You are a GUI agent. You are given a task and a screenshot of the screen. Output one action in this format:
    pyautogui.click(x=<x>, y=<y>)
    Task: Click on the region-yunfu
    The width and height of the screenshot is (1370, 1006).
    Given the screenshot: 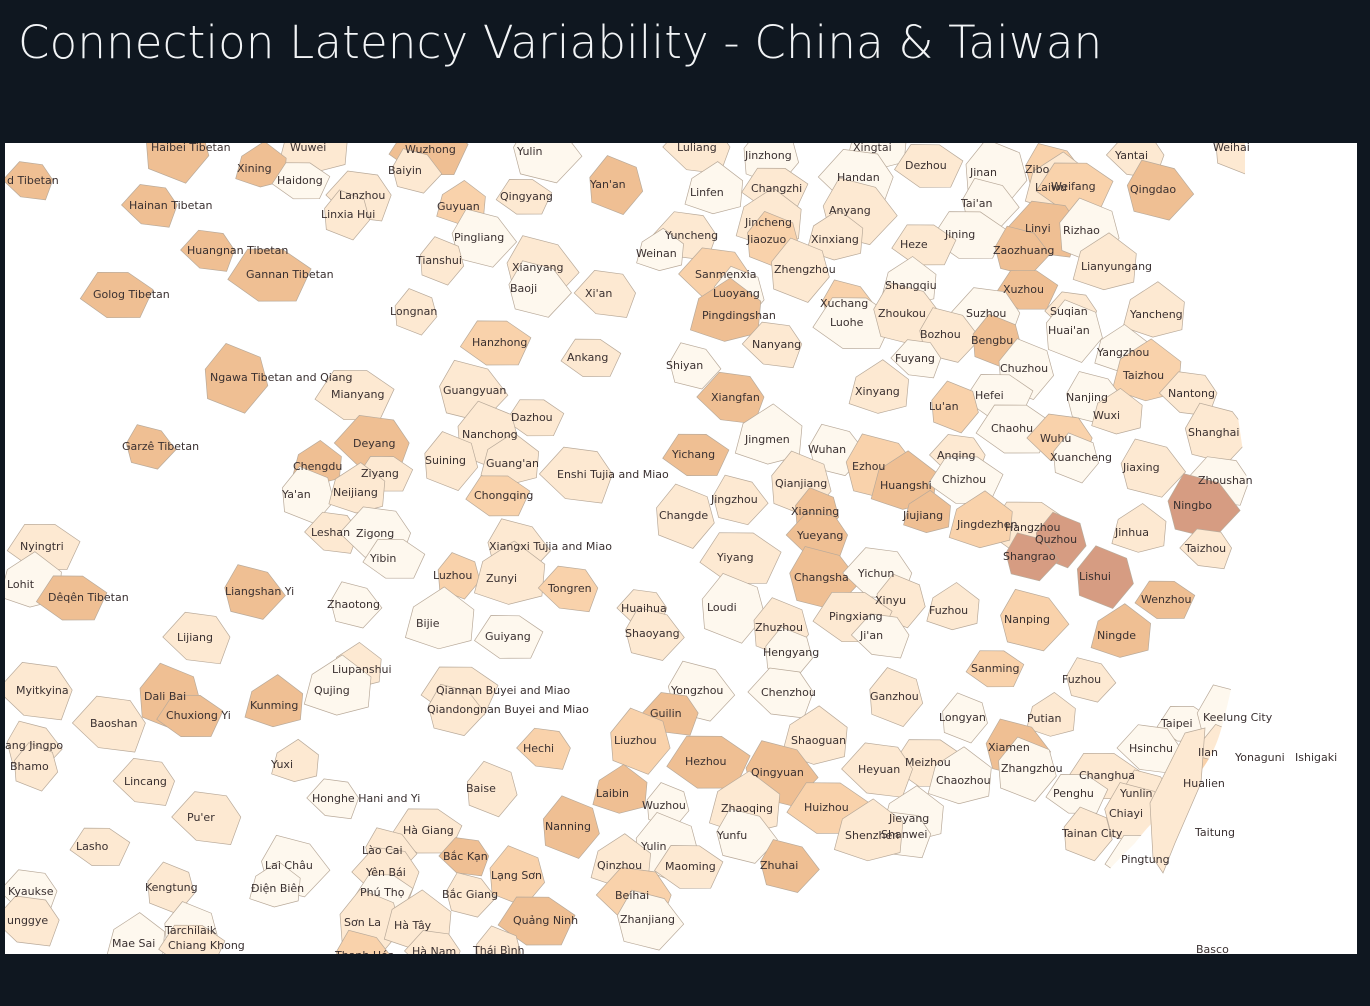 What is the action you would take?
    pyautogui.click(x=747, y=836)
    